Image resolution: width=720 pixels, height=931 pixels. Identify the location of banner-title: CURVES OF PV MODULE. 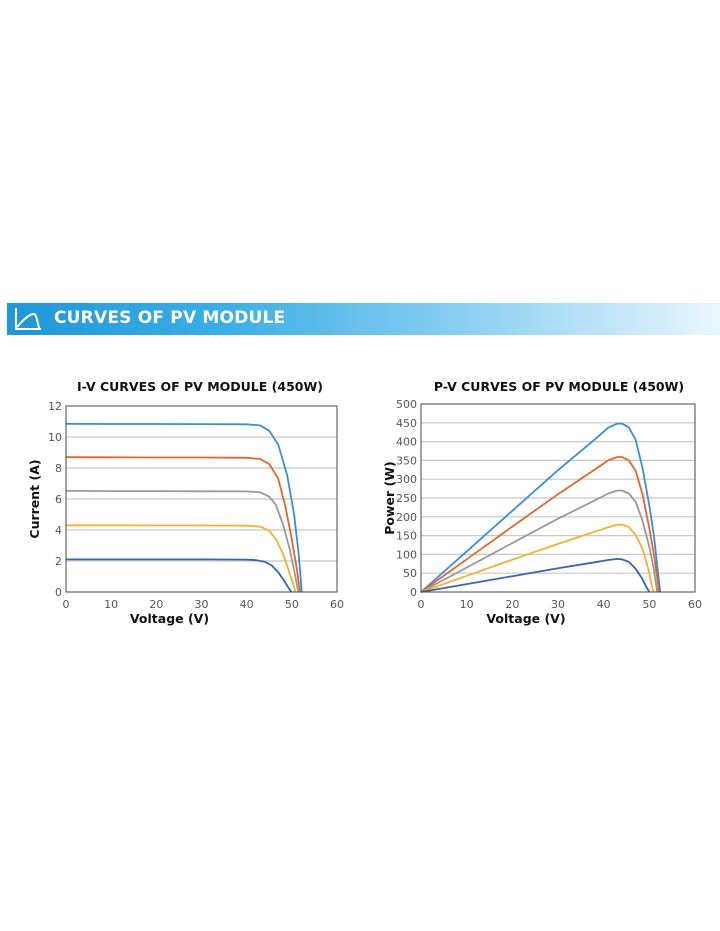
(170, 318).